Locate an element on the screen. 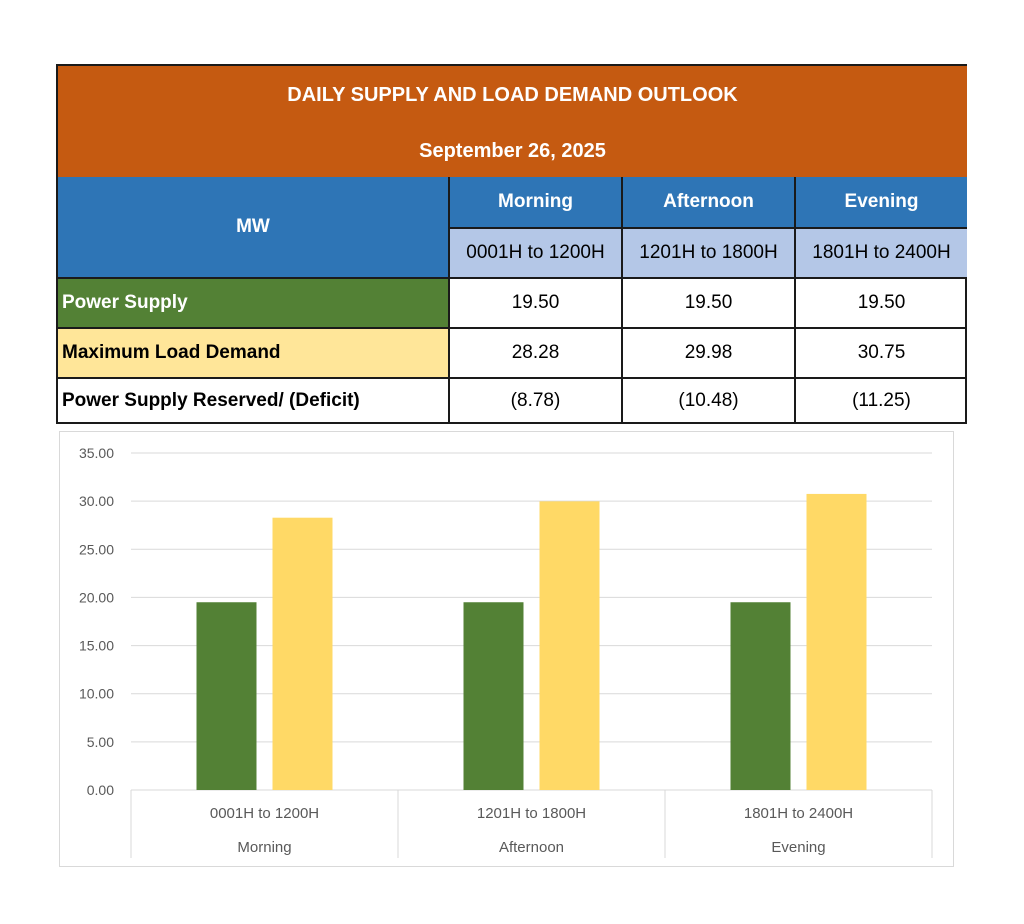 This screenshot has width=1024, height=924. table-title: DAILY SUPPLY AND LOAD DEMAND OUTLOOK is located at coordinates (512, 95).